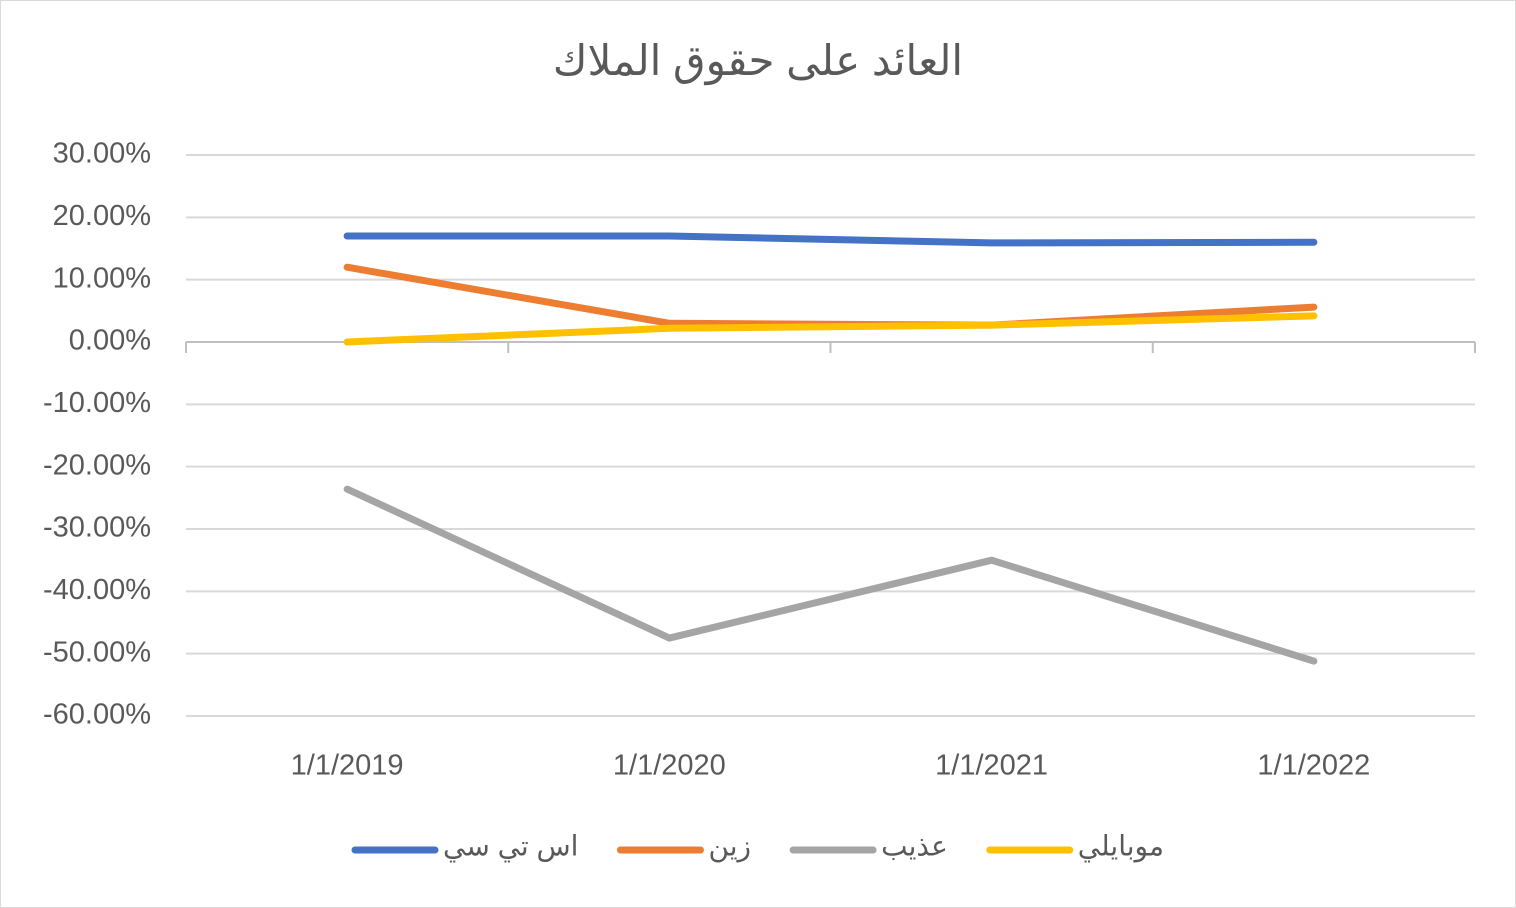  Describe the element at coordinates (347, 766) in the screenshot. I see `x-tick-label: 1/1/2019` at that location.